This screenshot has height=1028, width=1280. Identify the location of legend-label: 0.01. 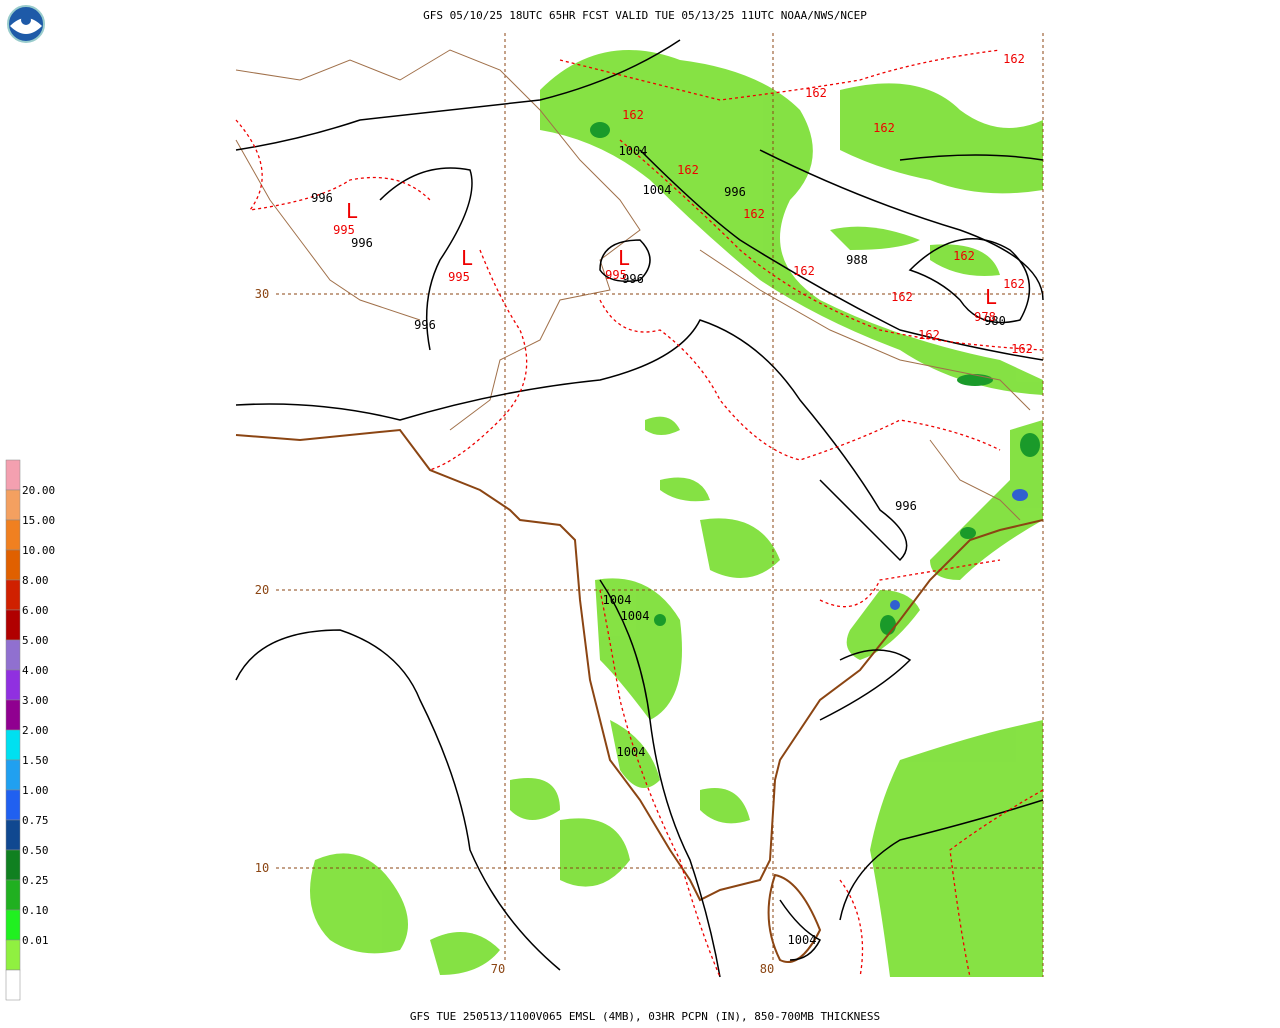
(35, 940).